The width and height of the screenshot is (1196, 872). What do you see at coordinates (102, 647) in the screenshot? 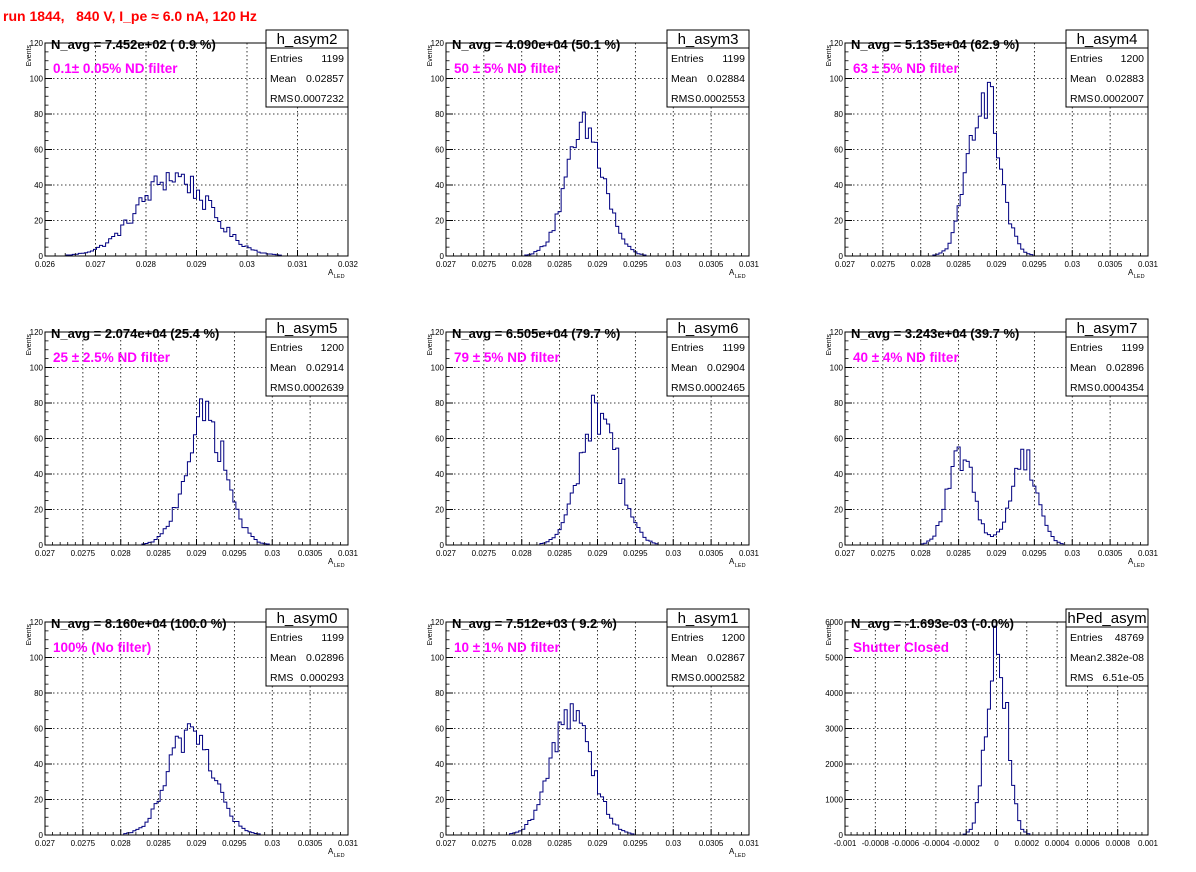
I see `filter-annotation: 100% (No filter)` at bounding box center [102, 647].